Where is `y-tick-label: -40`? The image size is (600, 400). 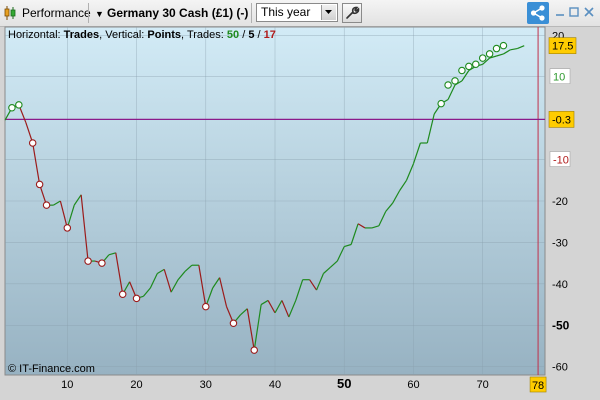
y-tick-label: -40 is located at coordinates (560, 285).